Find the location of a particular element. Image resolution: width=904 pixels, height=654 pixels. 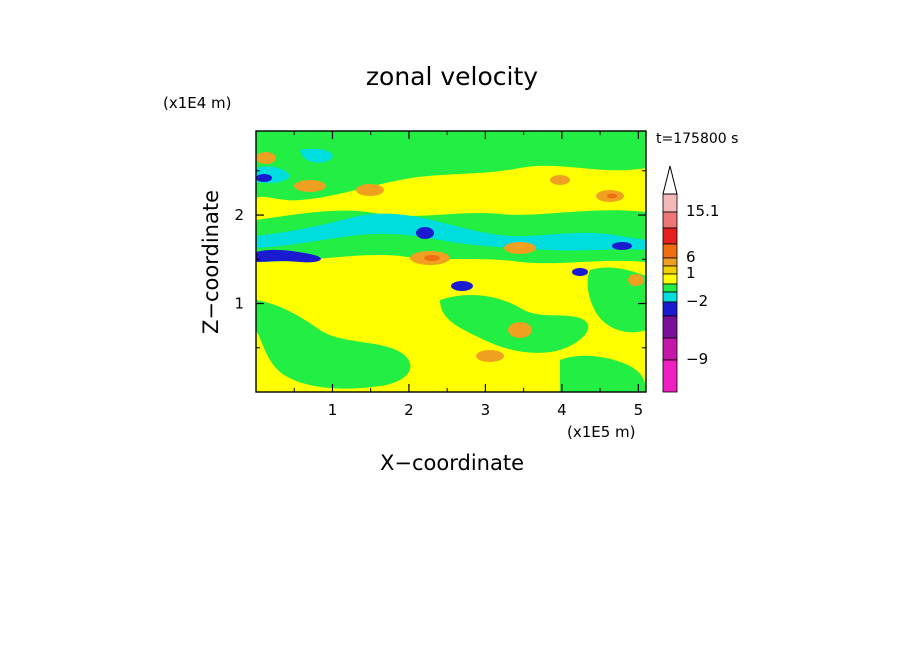

y-tick-label: 2 is located at coordinates (239, 215).